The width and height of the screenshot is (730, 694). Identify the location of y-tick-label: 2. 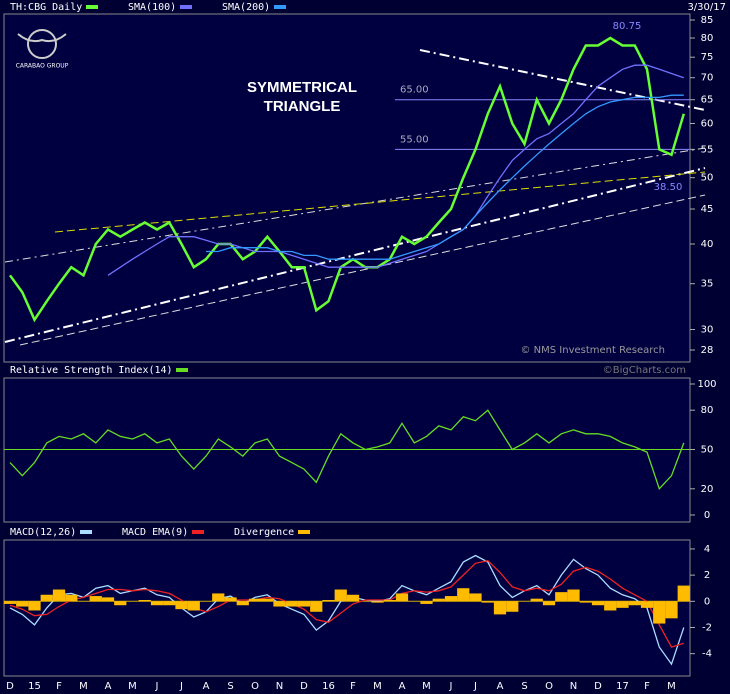
(707, 575).